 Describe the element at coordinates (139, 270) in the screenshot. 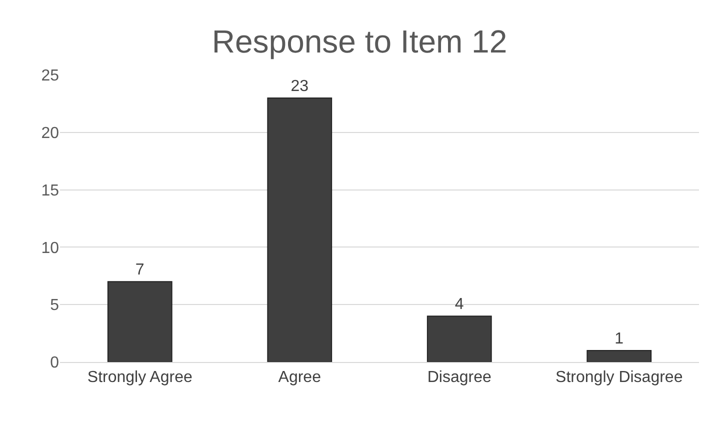

I see `data-label: 7` at that location.